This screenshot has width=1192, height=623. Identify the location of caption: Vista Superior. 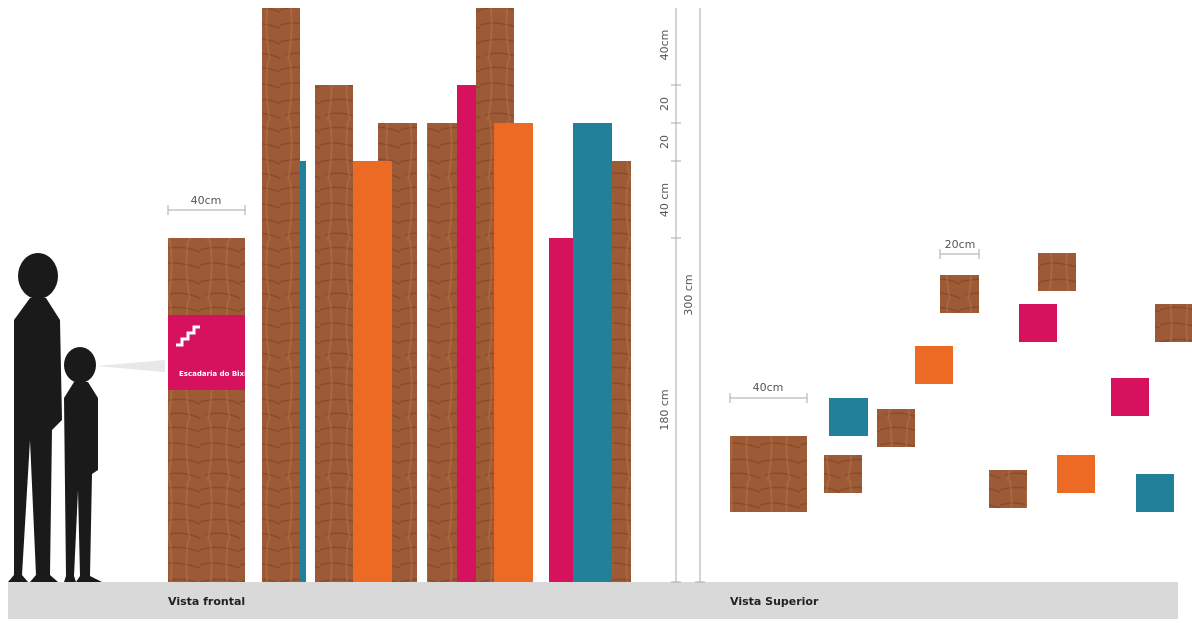
(774, 601).